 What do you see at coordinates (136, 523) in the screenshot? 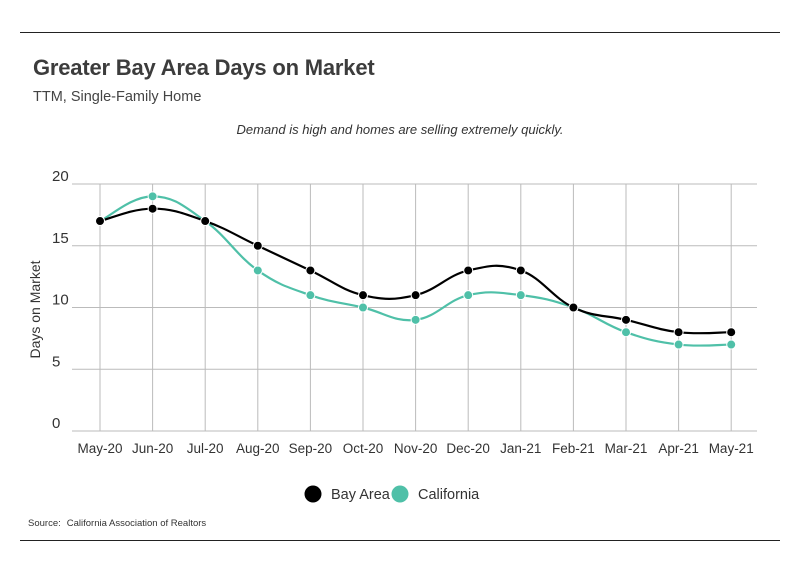
I see `source-value: California Association of Realtors` at bounding box center [136, 523].